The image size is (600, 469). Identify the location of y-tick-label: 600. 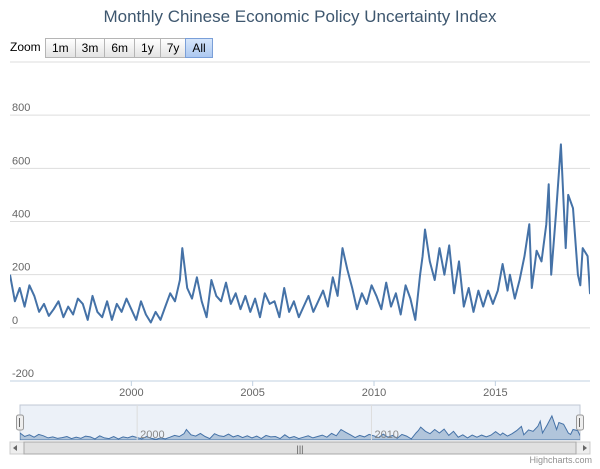
(21, 161).